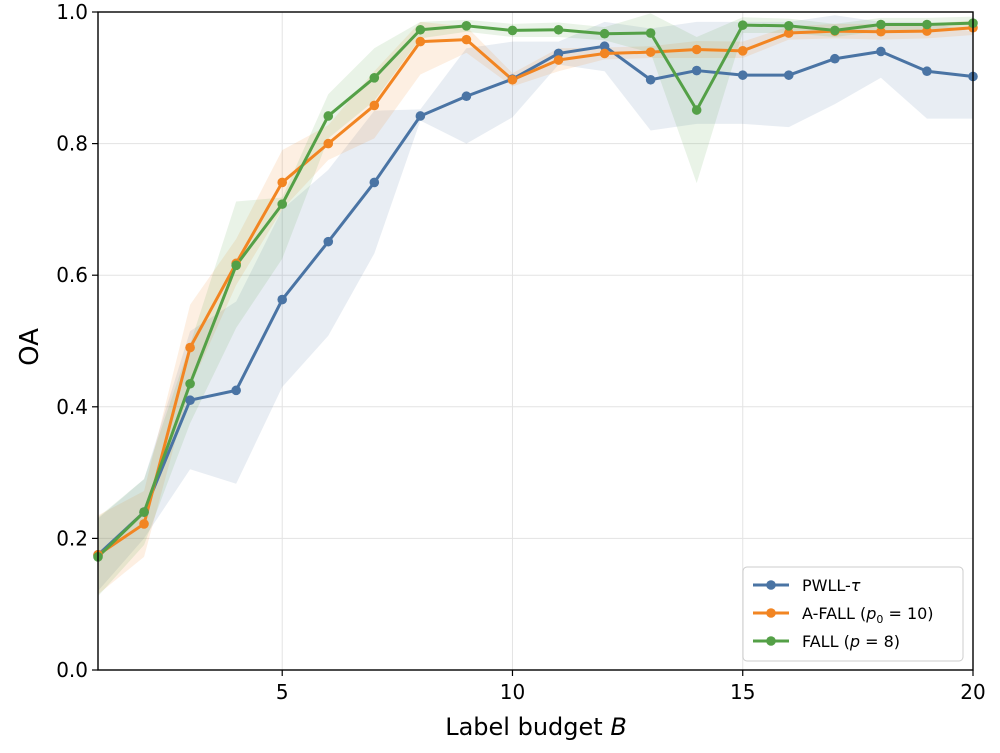 The width and height of the screenshot is (1000, 753). What do you see at coordinates (742, 692) in the screenshot?
I see `x-tick-label: 15` at bounding box center [742, 692].